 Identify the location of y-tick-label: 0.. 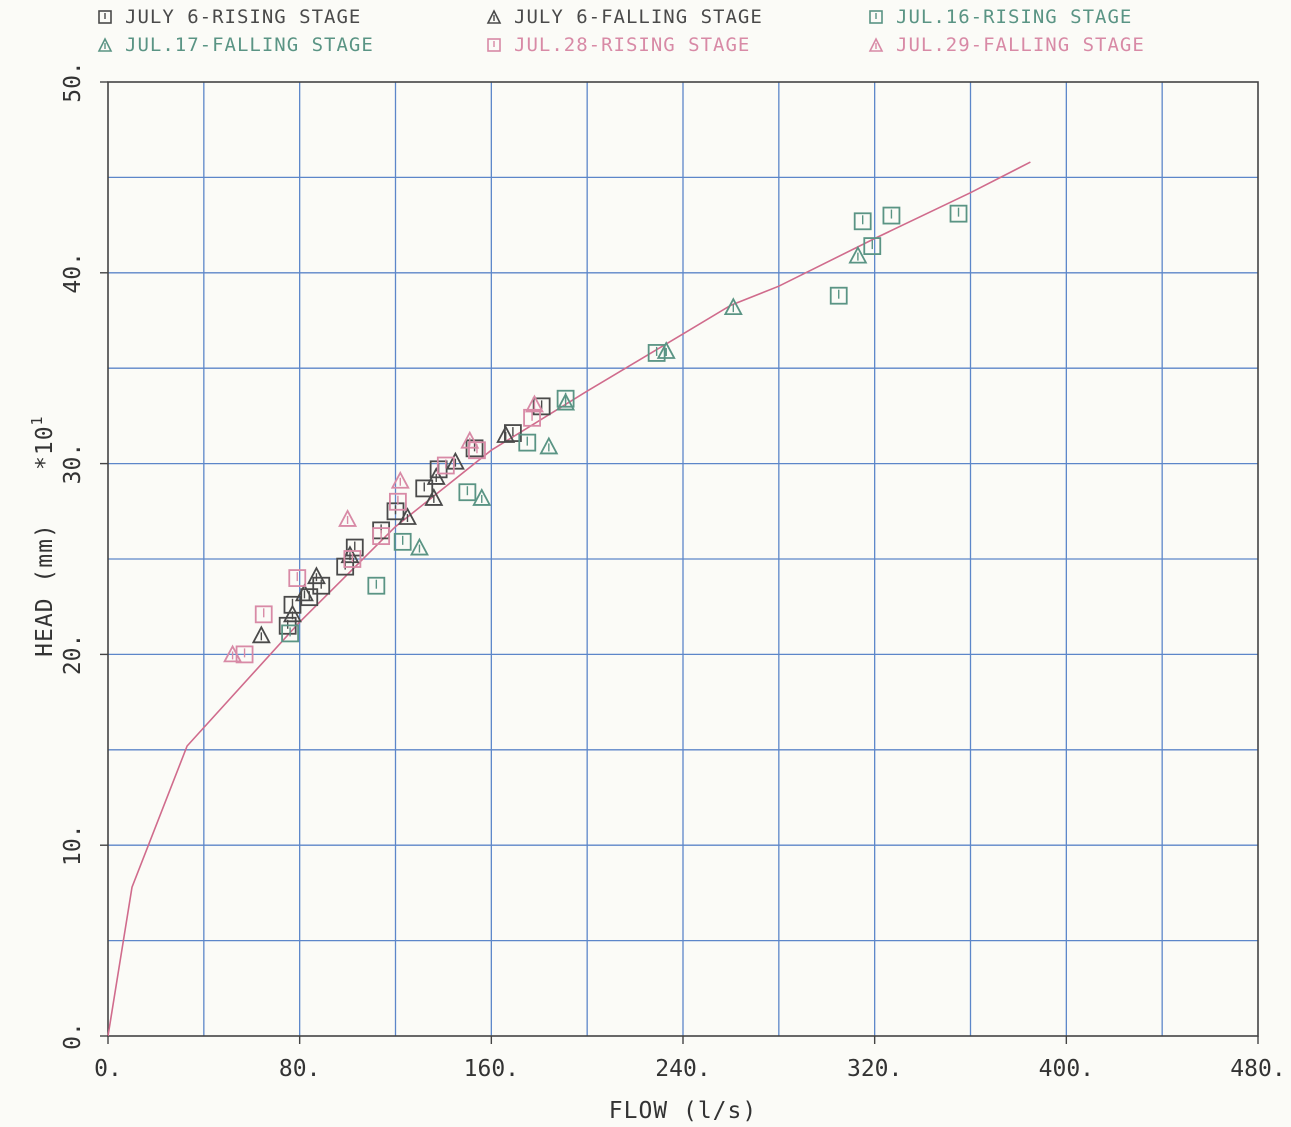
(73, 1036).